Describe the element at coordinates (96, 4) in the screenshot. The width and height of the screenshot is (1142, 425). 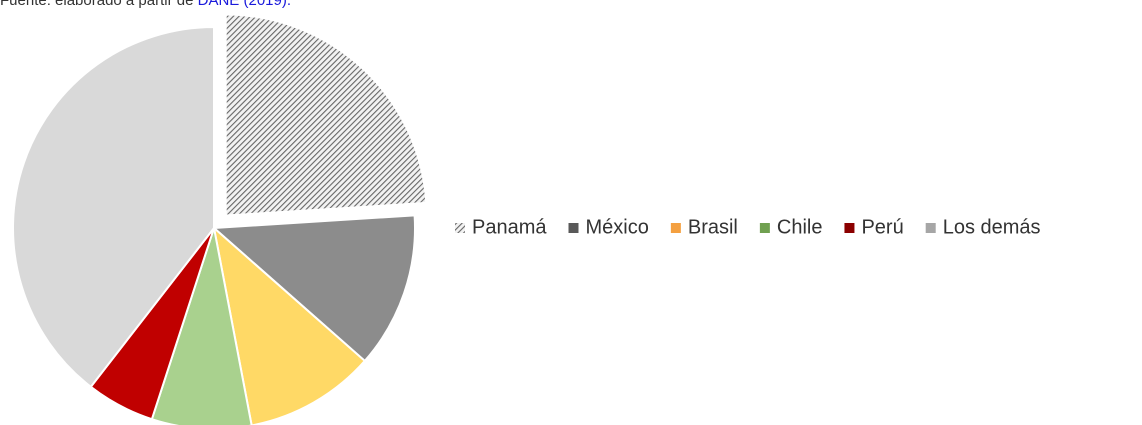
I see `caption-text: Fuente: elaborado a partir de` at that location.